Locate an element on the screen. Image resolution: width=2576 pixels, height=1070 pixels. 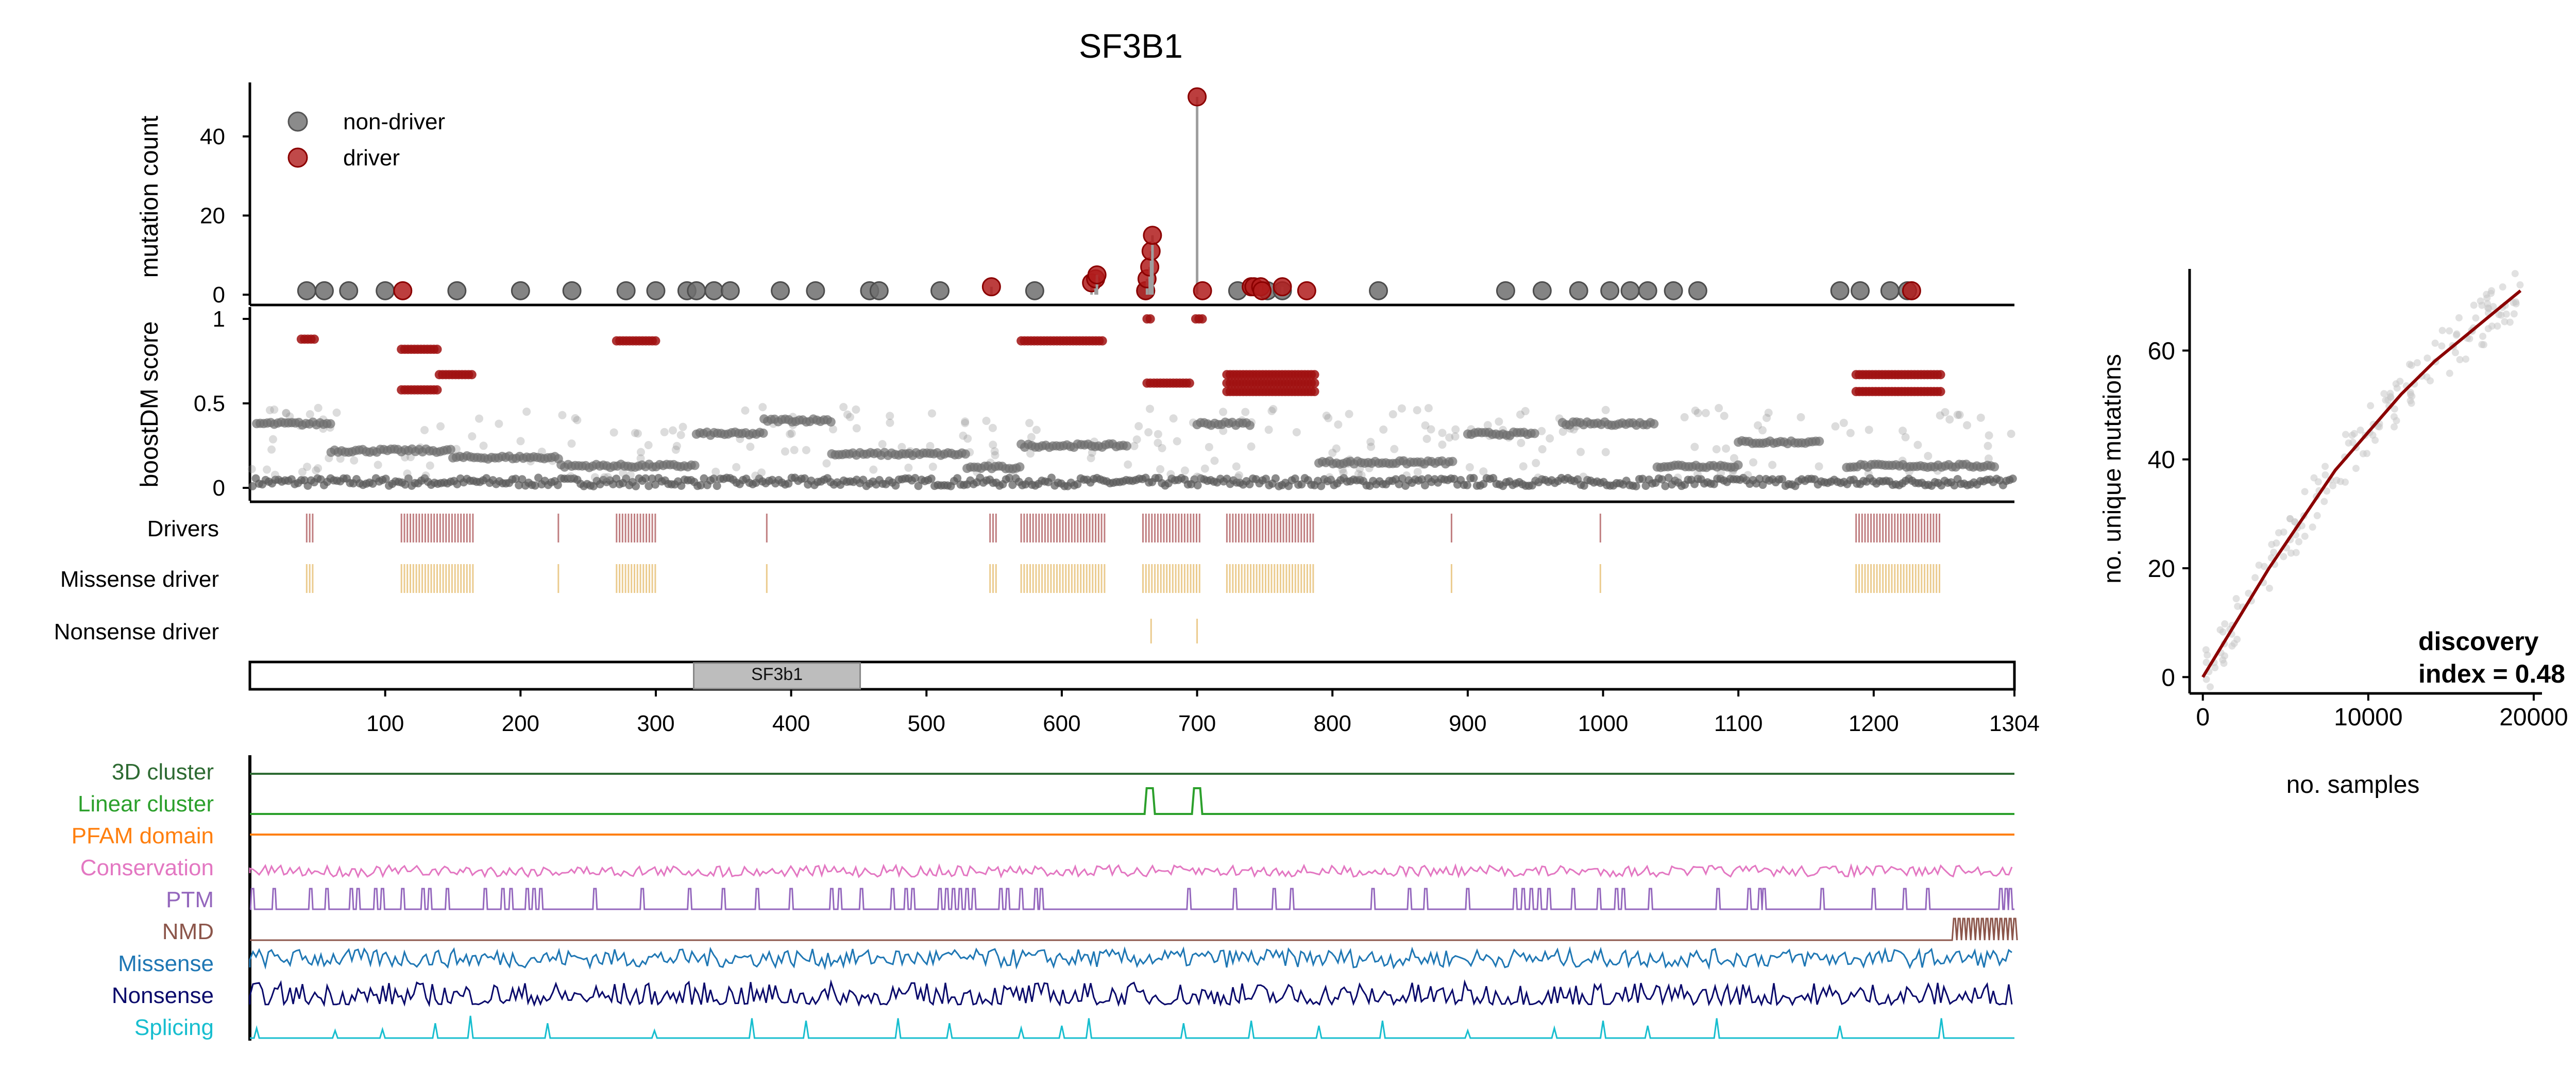
position-x-tick-label: 700 is located at coordinates (1197, 723).